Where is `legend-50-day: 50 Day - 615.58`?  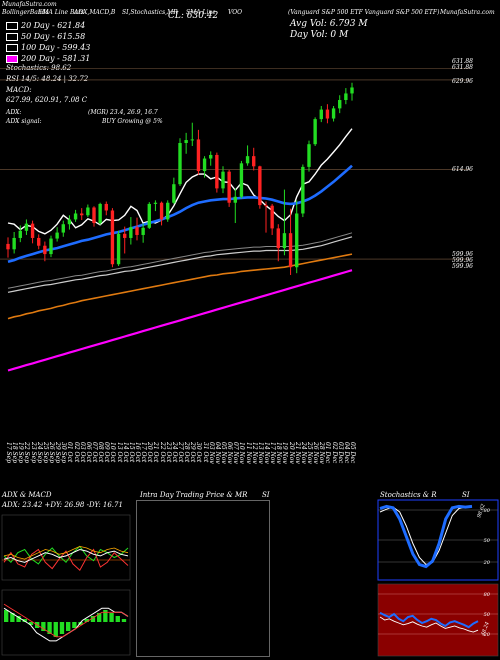 legend-50-day: 50 Day - 615.58 is located at coordinates (45, 36).